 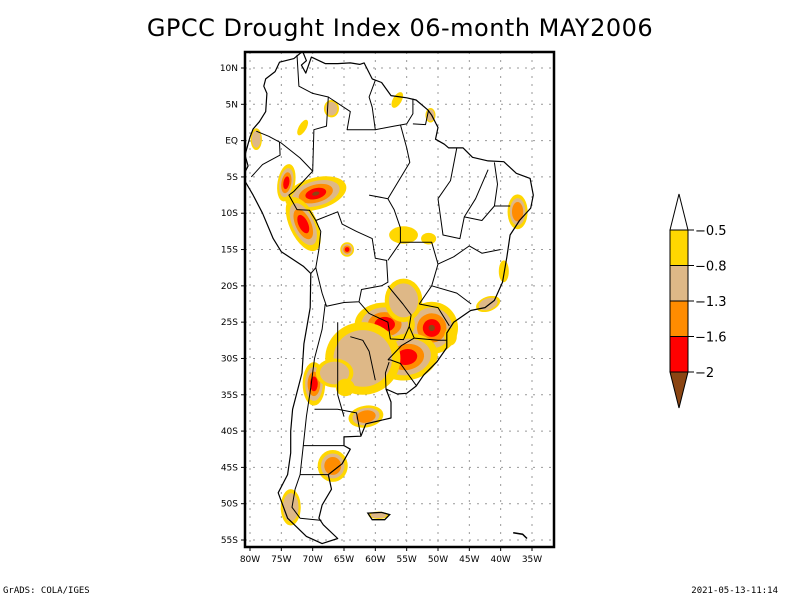 What do you see at coordinates (231, 142) in the screenshot?
I see `lat-tick-label: EQ` at bounding box center [231, 142].